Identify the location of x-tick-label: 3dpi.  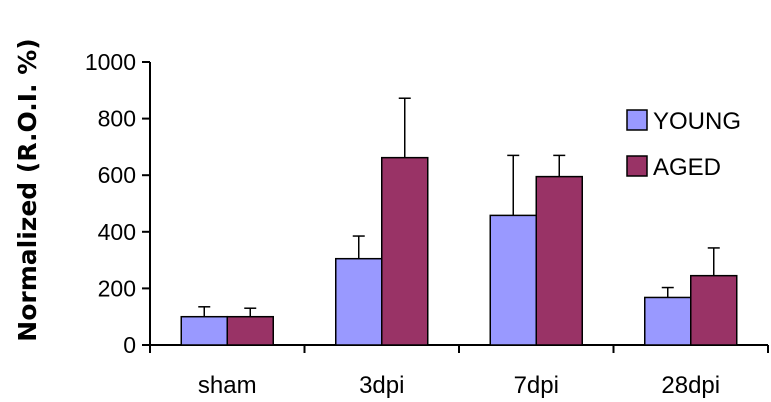
(381, 385).